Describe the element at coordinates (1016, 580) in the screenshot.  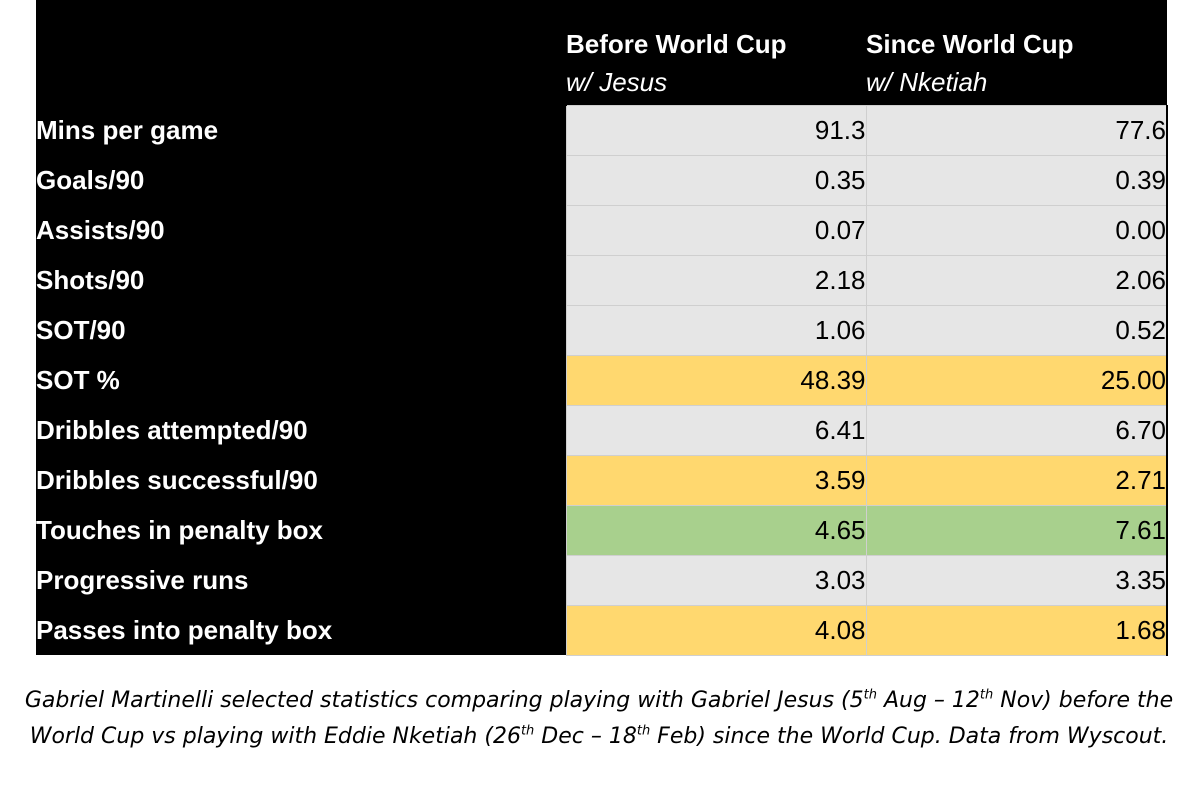
I see `value-since: 3.35` at that location.